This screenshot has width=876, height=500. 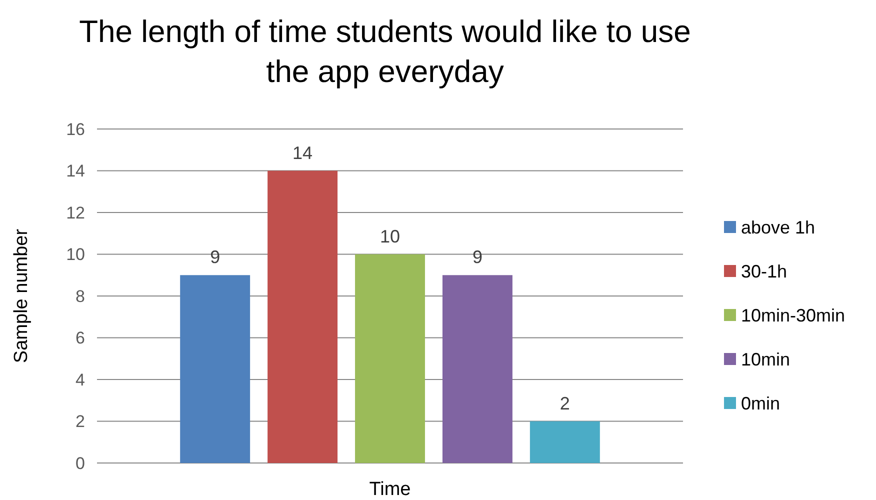 What do you see at coordinates (390, 489) in the screenshot?
I see `x-axis-title: Time` at bounding box center [390, 489].